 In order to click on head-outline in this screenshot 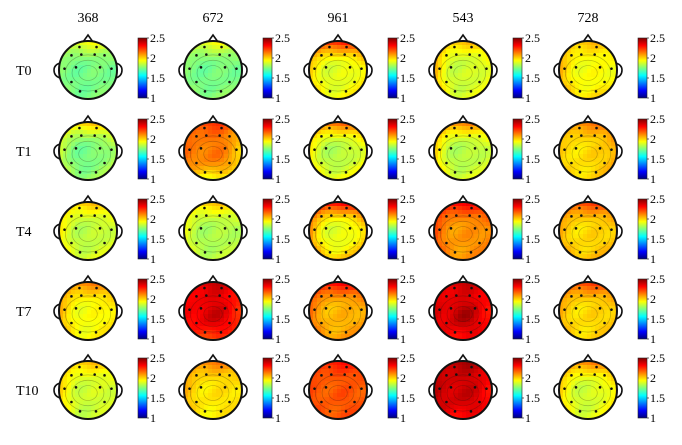, I will do `click(213, 70)`.